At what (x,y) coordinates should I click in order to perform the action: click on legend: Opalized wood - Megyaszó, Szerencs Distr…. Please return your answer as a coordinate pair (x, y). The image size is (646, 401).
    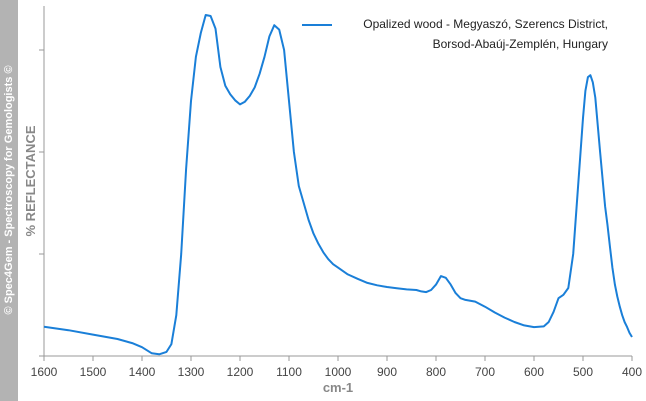
    Looking at the image, I should click on (455, 34).